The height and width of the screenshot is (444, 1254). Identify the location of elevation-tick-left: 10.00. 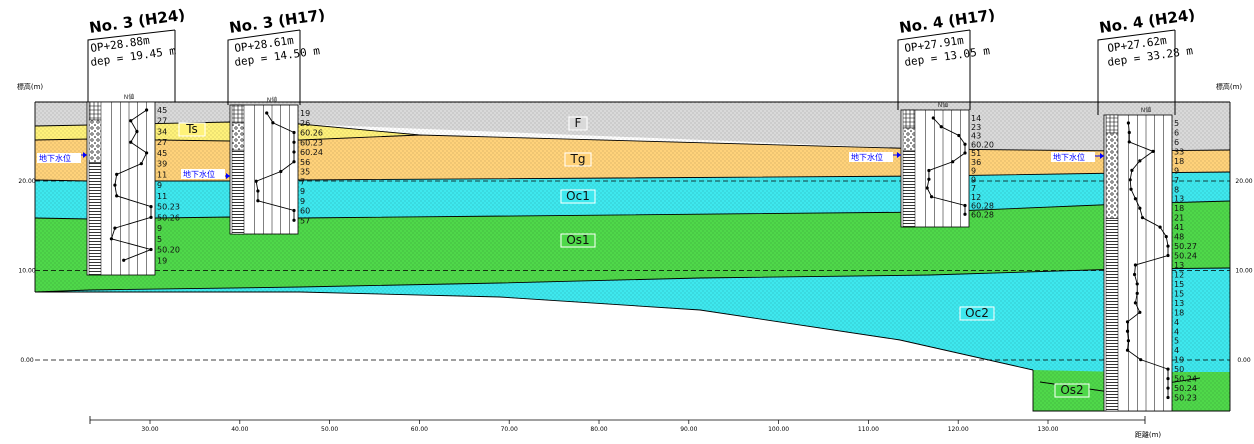
(26, 271).